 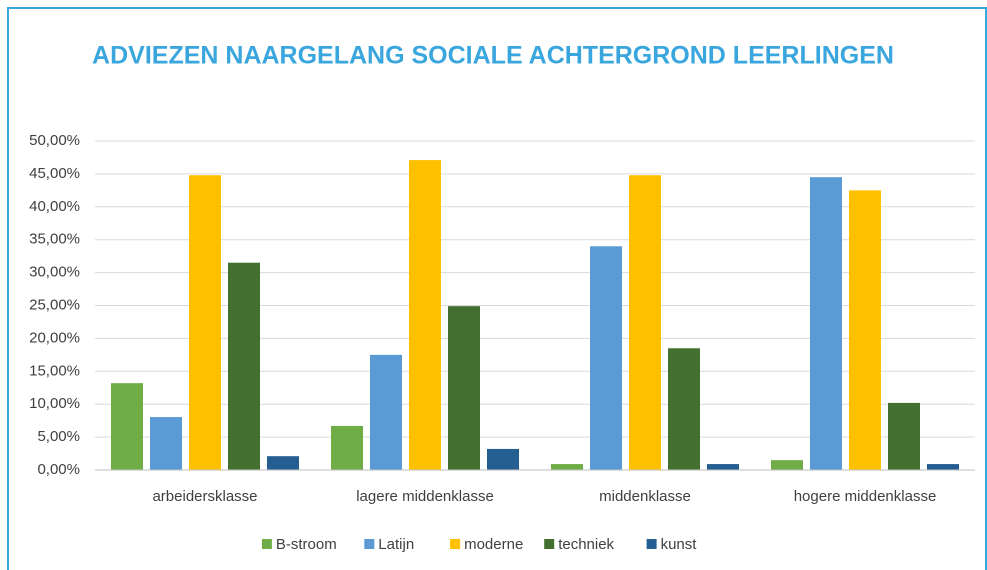 I want to click on legend-label: Latijn, so click(x=396, y=544).